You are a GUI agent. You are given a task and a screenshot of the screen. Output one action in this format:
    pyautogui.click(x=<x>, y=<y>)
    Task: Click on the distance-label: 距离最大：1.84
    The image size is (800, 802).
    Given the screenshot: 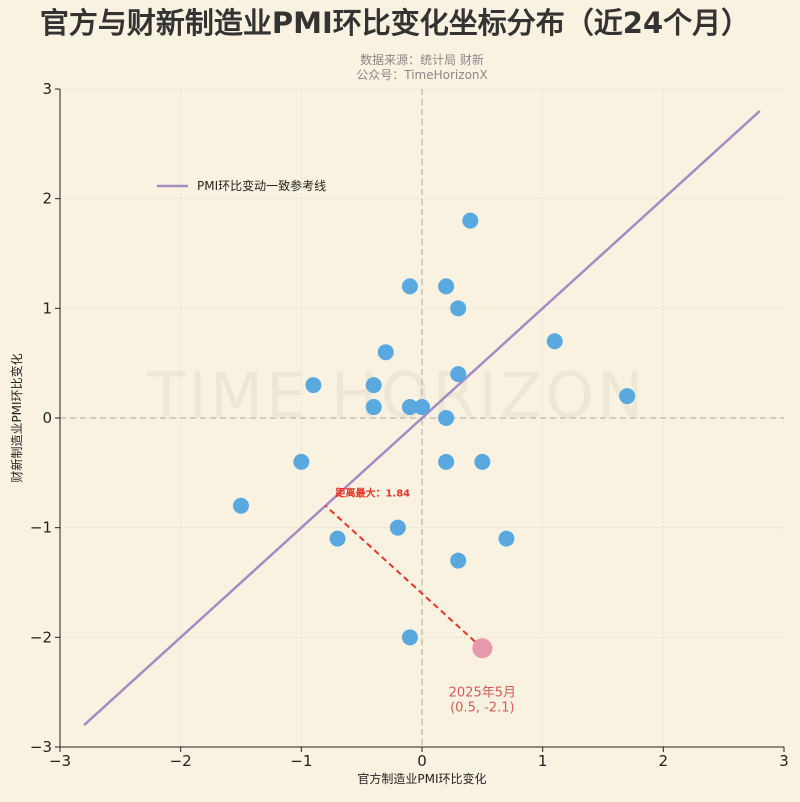 What is the action you would take?
    pyautogui.click(x=372, y=493)
    